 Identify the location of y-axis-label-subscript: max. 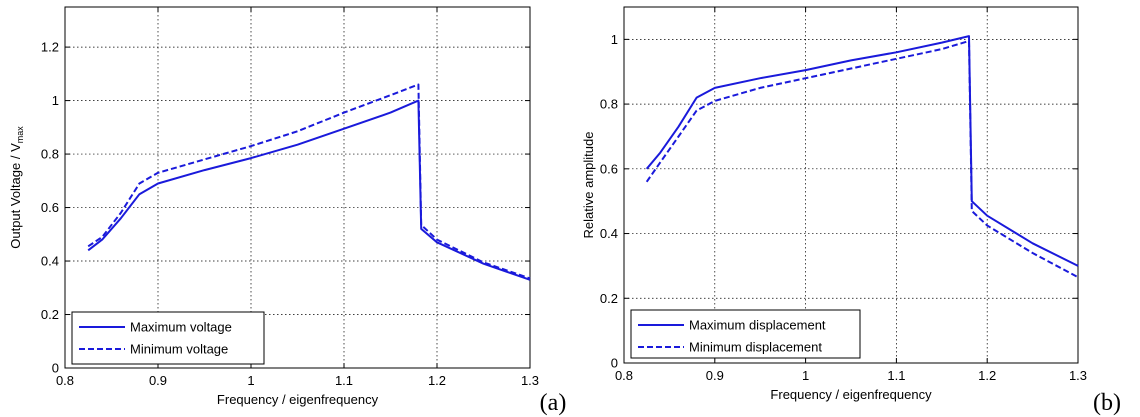
(20, 135).